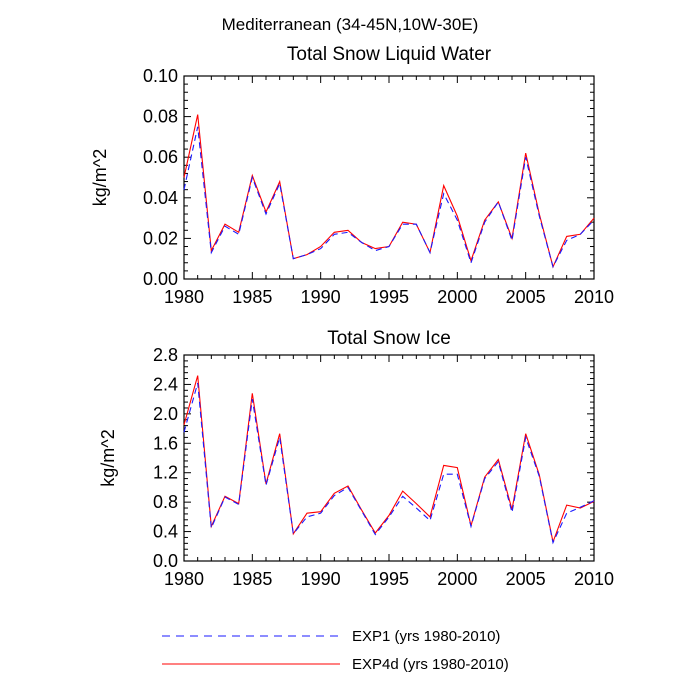 Image resolution: width=700 pixels, height=700 pixels. What do you see at coordinates (160, 157) in the screenshot?
I see `y-tick-label: 0.06` at bounding box center [160, 157].